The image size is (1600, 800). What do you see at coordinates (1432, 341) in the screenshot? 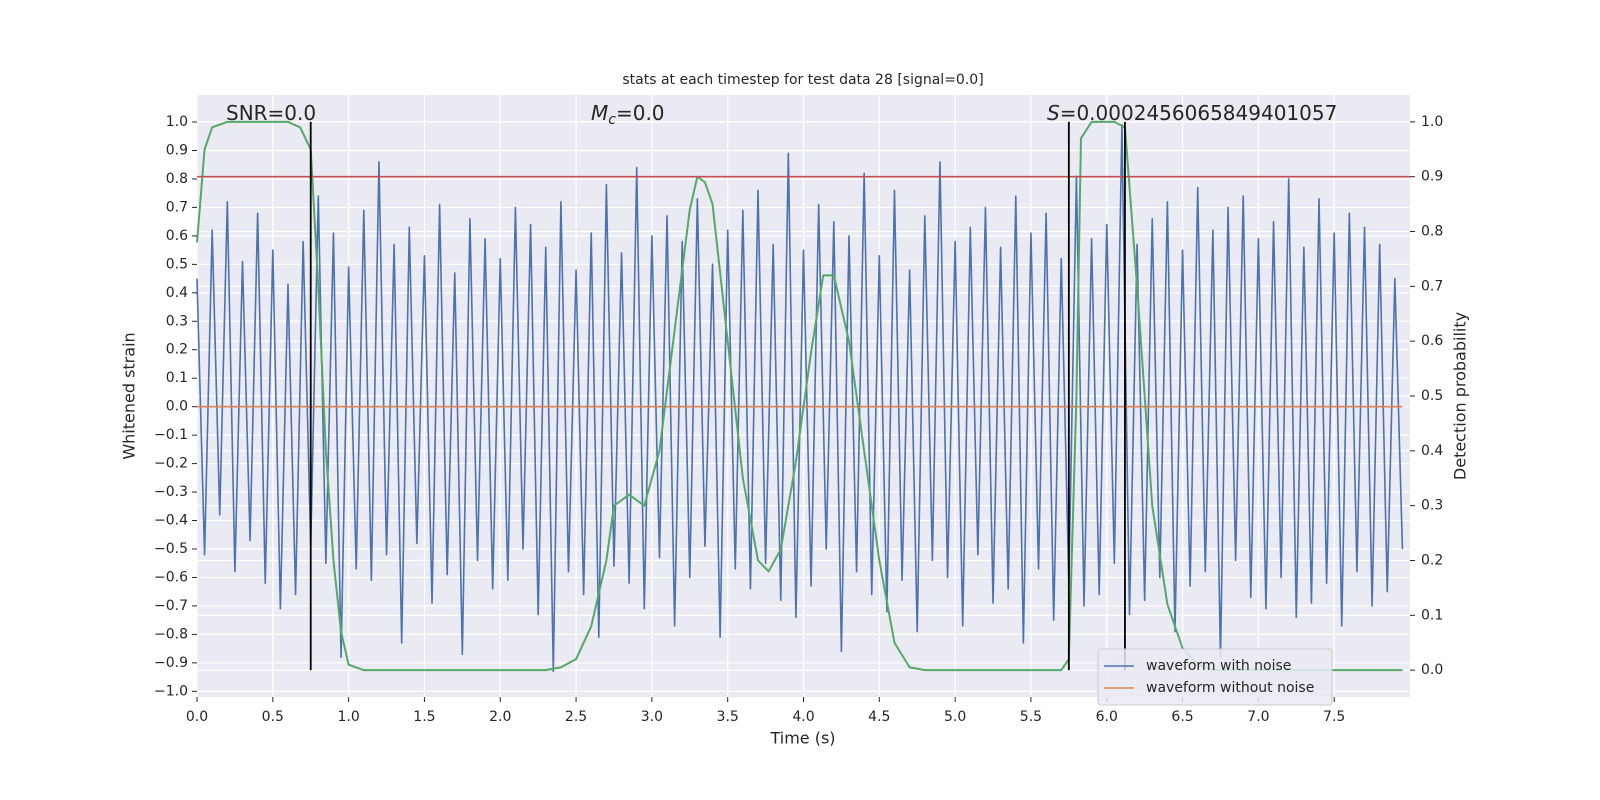
I see `y2-tick-label: 0.6` at bounding box center [1432, 341].